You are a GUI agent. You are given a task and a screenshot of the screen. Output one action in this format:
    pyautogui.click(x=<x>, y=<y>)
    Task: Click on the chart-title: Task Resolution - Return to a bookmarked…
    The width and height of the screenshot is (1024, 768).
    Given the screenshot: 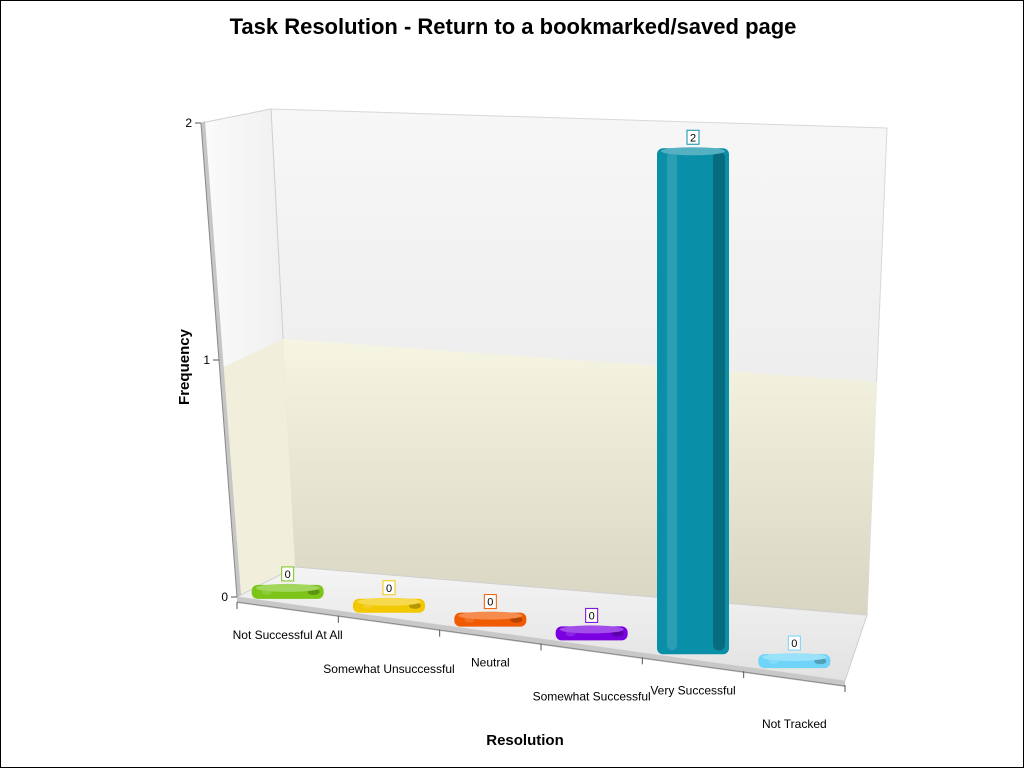 What is the action you would take?
    pyautogui.click(x=513, y=26)
    